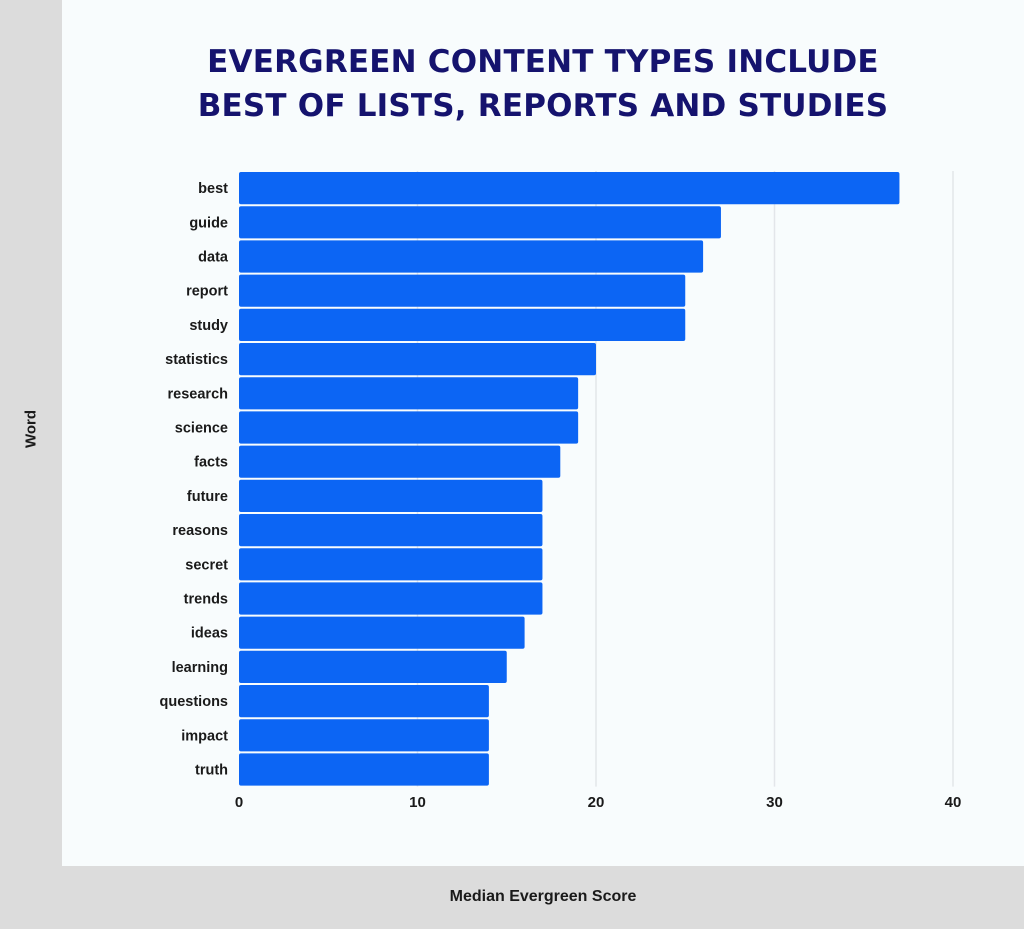 The image size is (1024, 929). I want to click on bar-reasons, so click(391, 530).